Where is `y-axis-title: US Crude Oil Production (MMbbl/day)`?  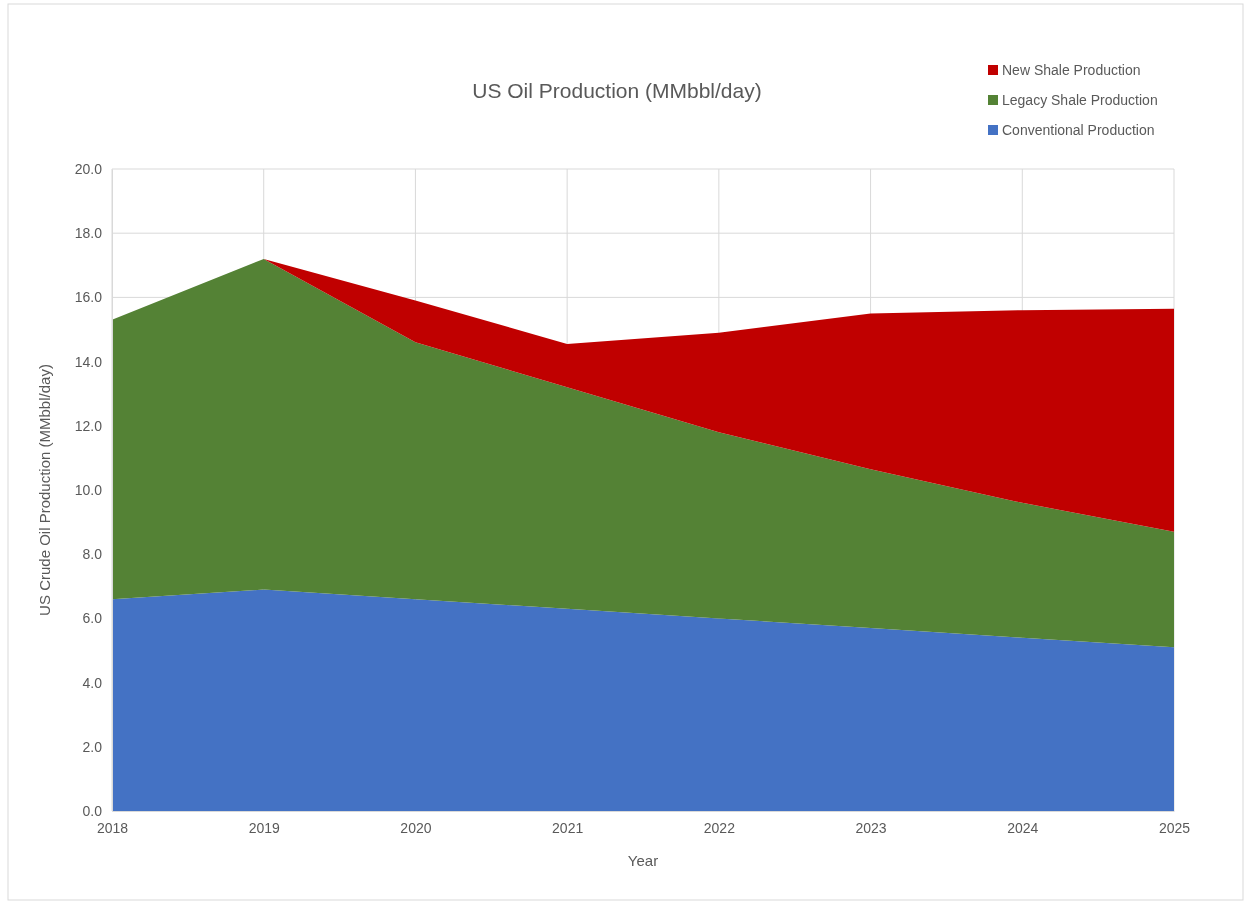
y-axis-title: US Crude Oil Production (MMbbl/day) is located at coordinates (44, 490).